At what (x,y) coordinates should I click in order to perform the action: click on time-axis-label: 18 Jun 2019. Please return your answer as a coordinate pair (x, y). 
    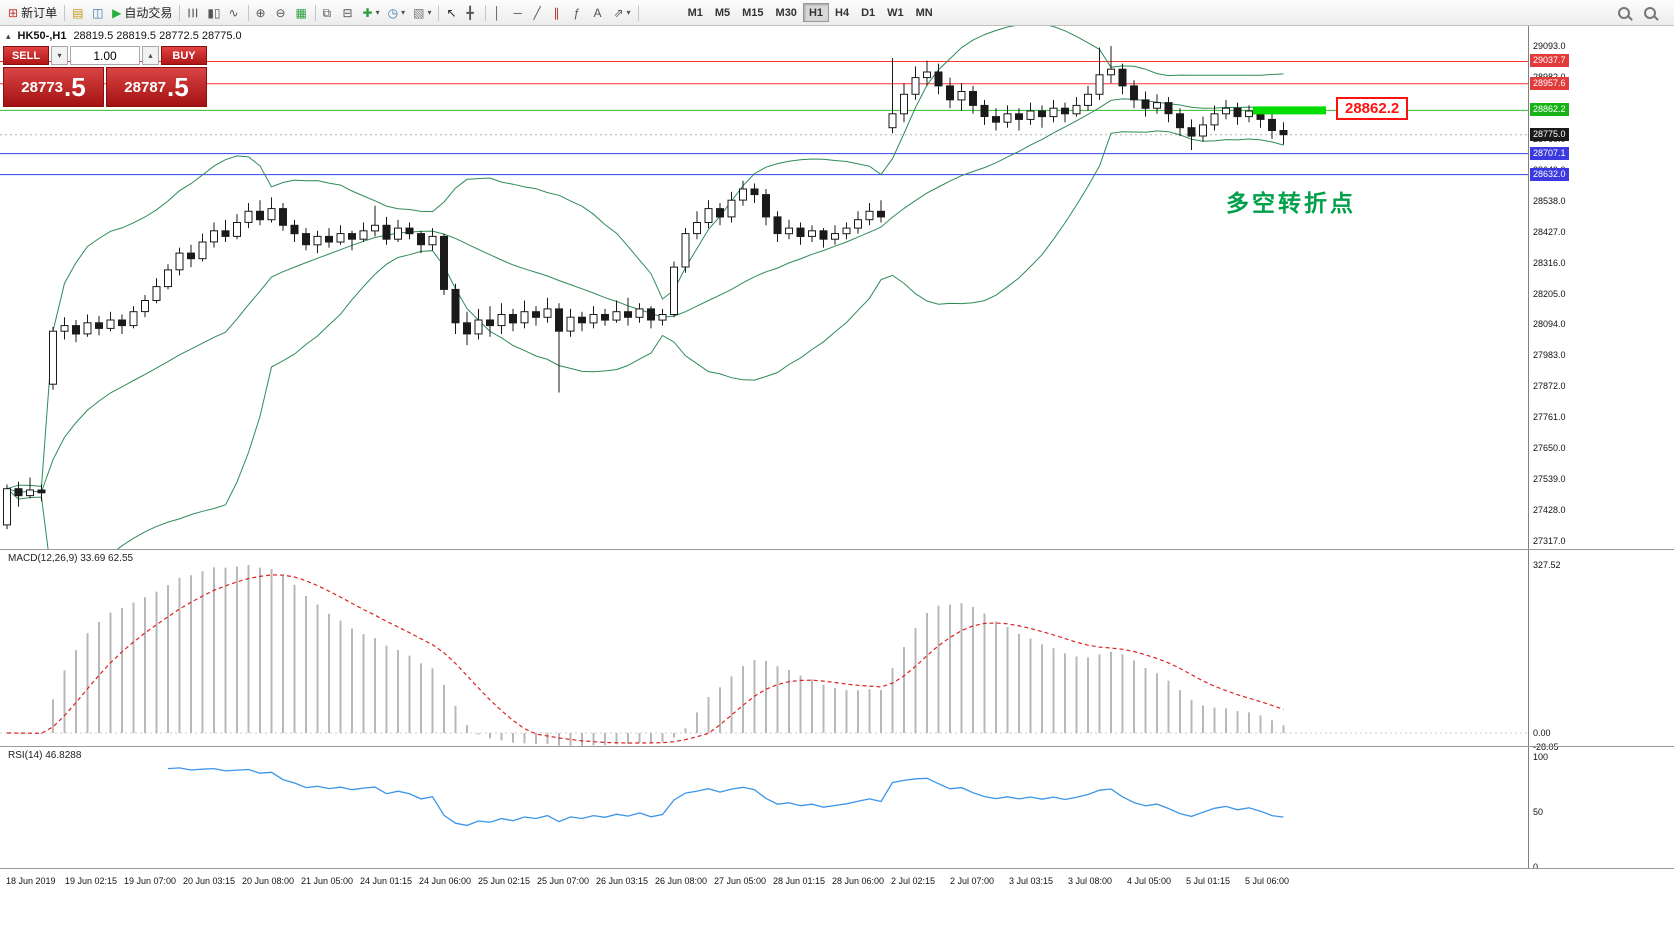
    Looking at the image, I should click on (31, 881).